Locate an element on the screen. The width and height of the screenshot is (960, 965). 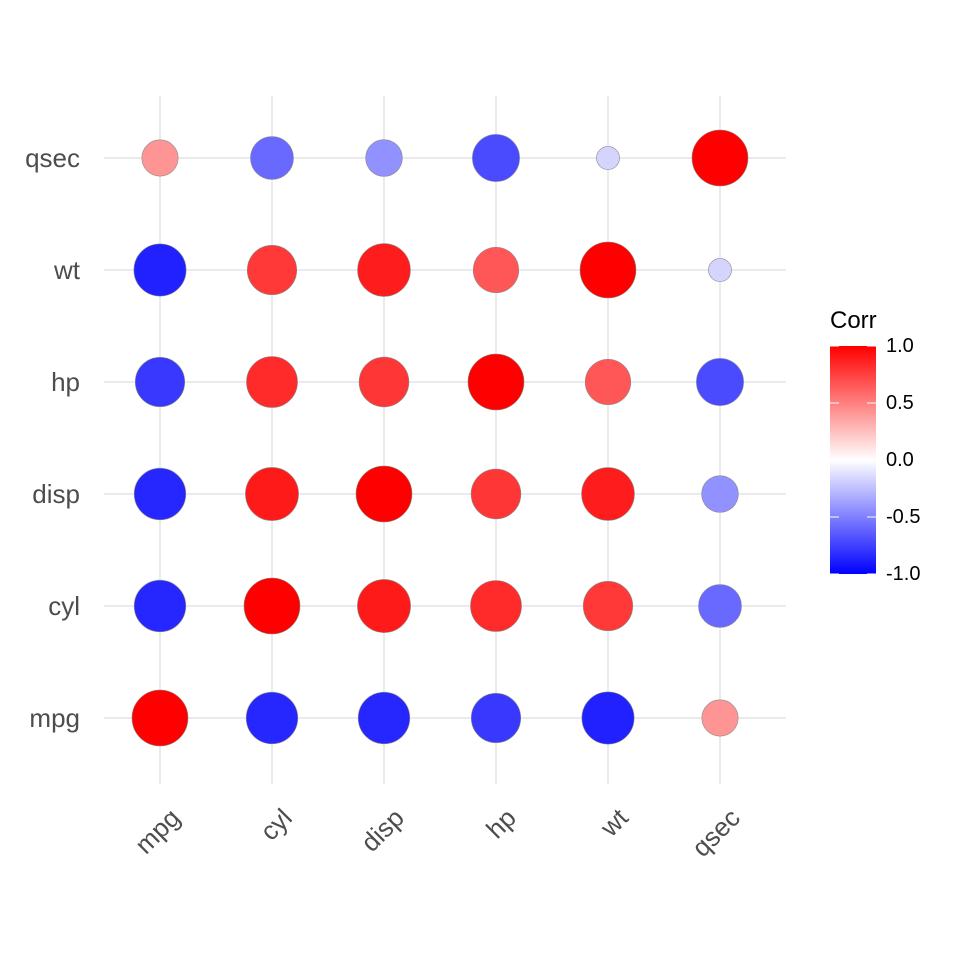
corr-point-hp-qsec is located at coordinates (720, 382).